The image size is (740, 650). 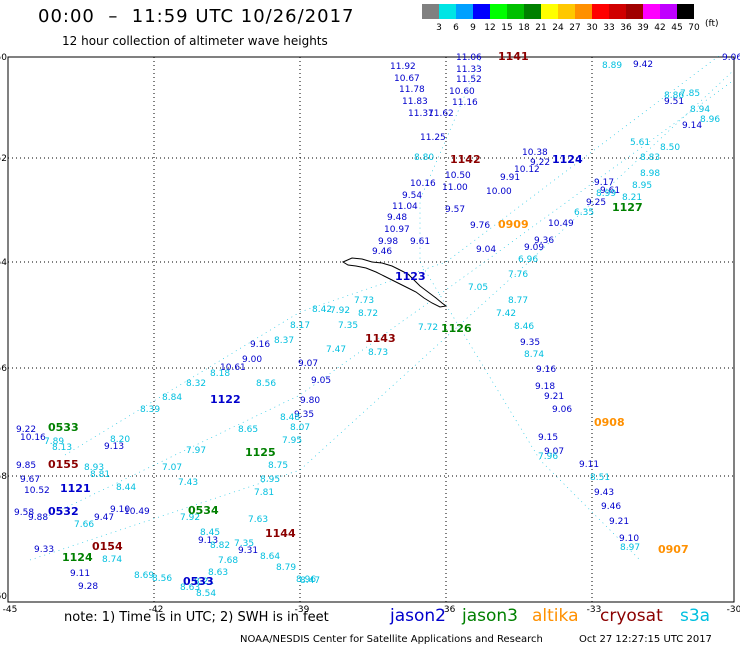 What do you see at coordinates (643, 65) in the screenshot?
I see `wave-height-value: 9.42` at bounding box center [643, 65].